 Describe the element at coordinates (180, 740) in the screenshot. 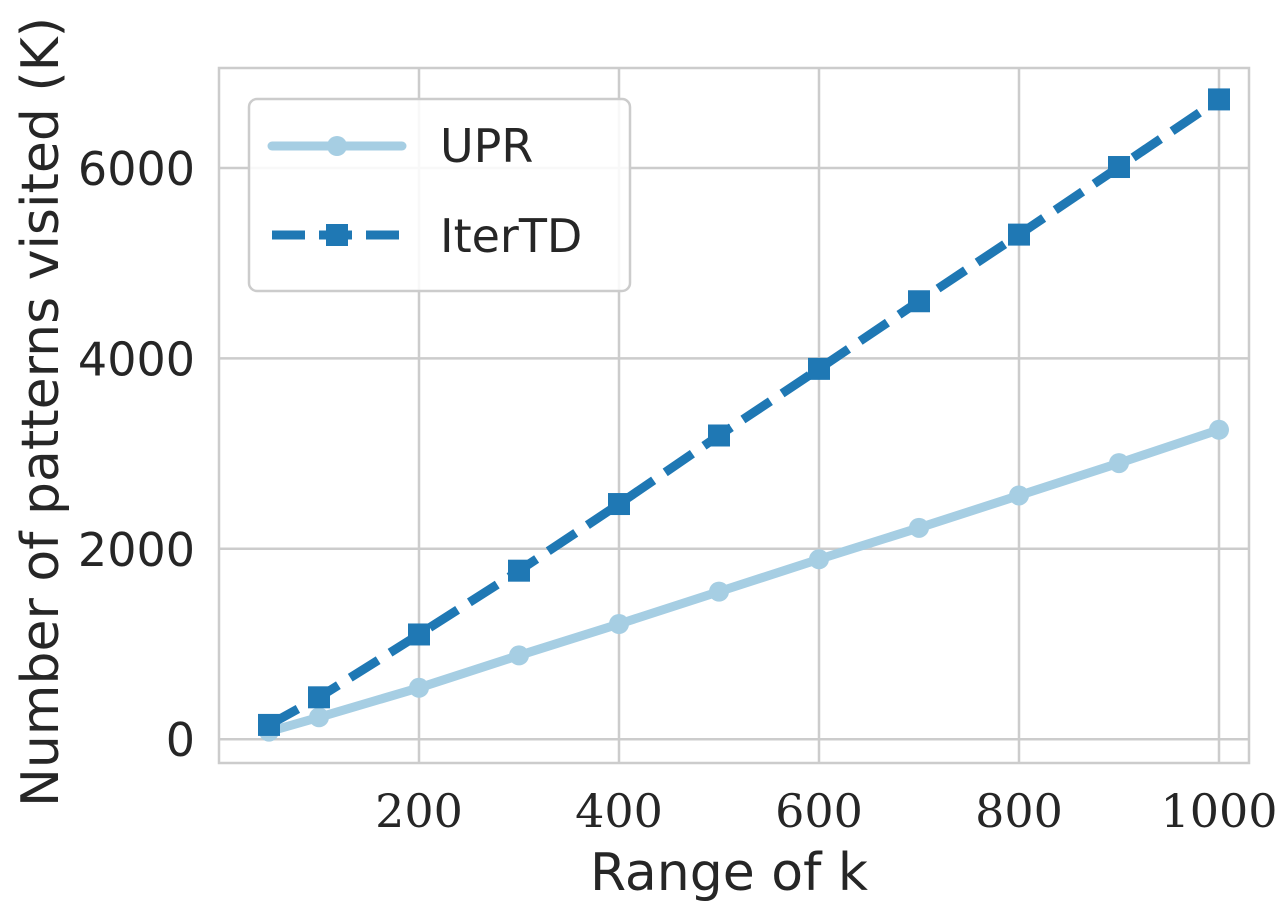

I see `y-tick-label-0: 0` at that location.